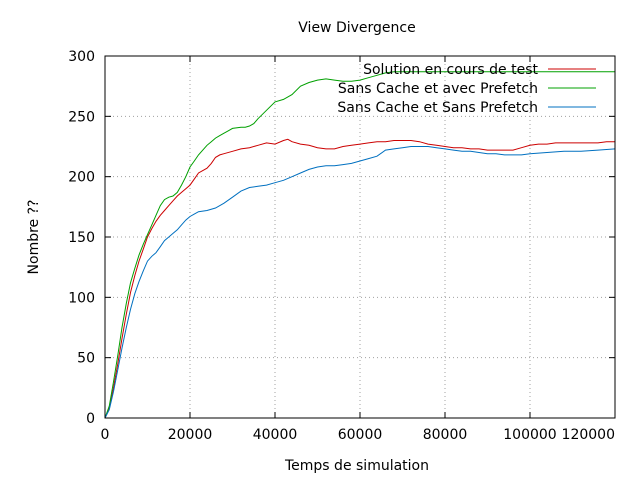  I want to click on legend-label-1: Solution en cours de test, so click(450, 70).